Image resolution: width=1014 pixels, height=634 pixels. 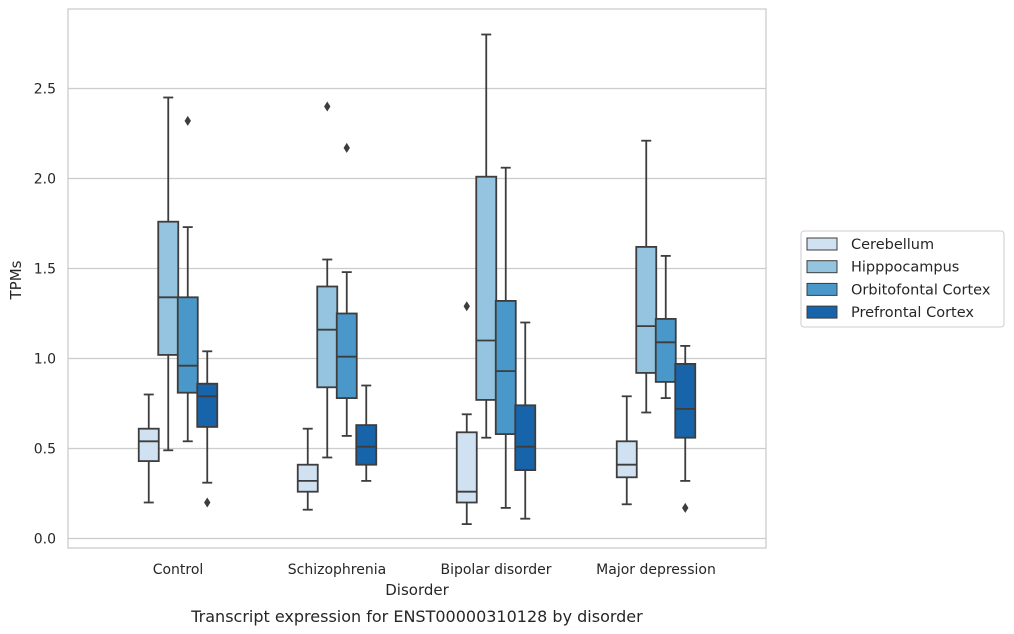 What do you see at coordinates (45, 180) in the screenshot?
I see `y-tick-label: 2.0` at bounding box center [45, 180].